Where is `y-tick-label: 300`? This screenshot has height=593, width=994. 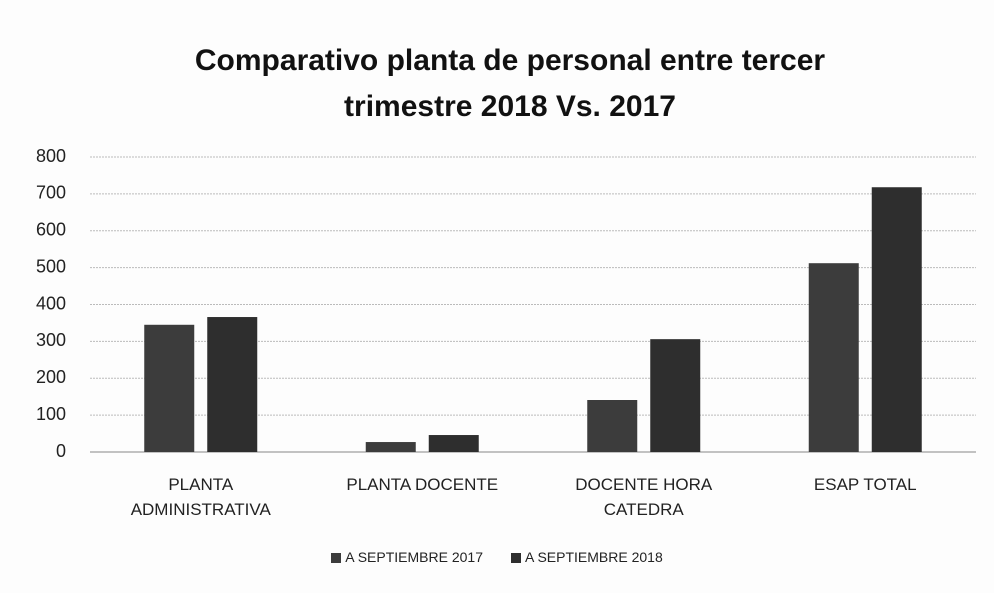
y-tick-label: 300 is located at coordinates (51, 340).